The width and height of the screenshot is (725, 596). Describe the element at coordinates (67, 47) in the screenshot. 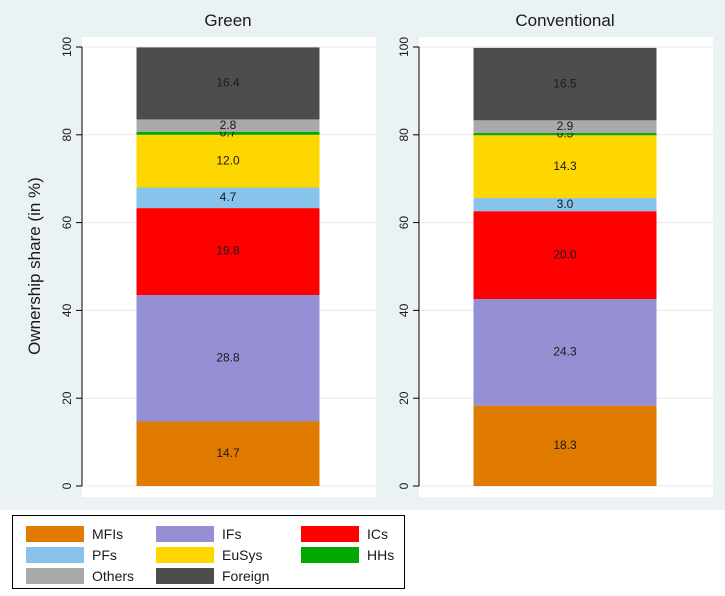

I see `y-tick-label-0-100: 100` at that location.